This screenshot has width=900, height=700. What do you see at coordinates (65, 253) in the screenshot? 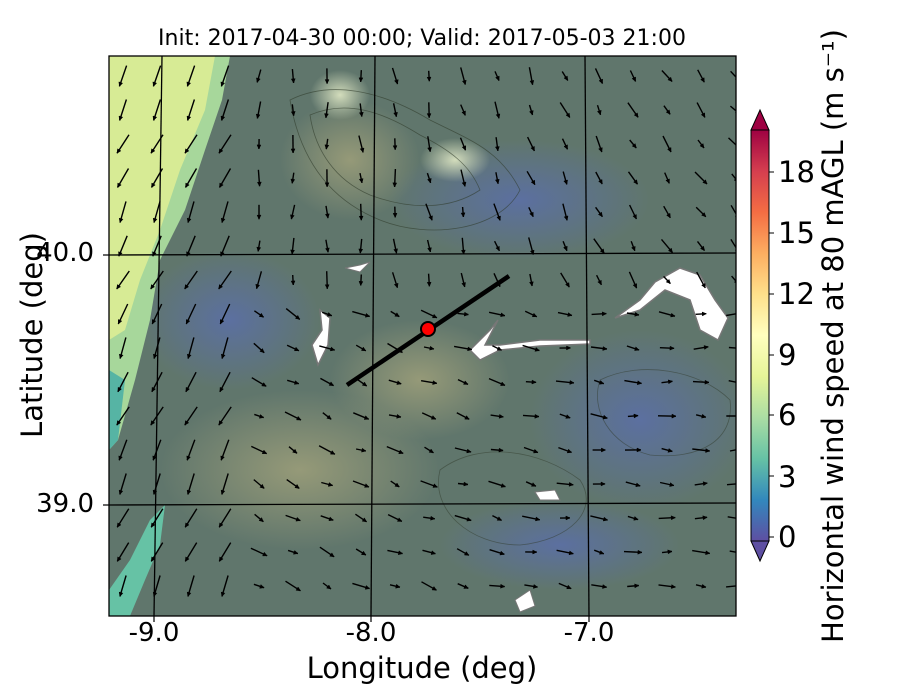
I see `y-tick-label: 40.0` at bounding box center [65, 253].